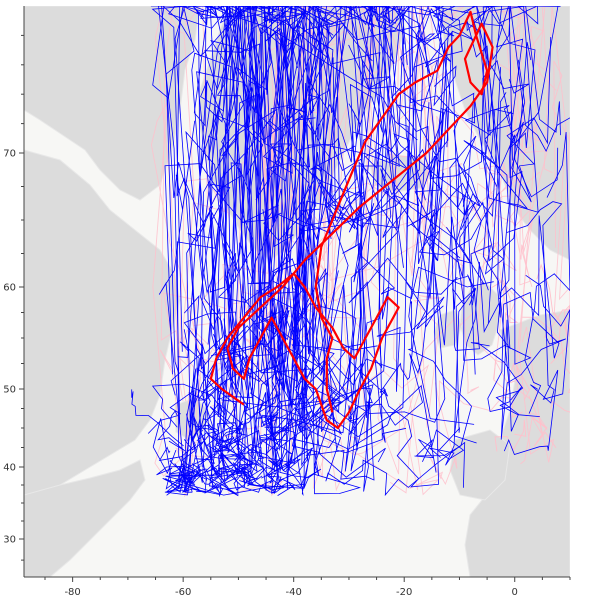  I want to click on land-europe, so click(517, 443).